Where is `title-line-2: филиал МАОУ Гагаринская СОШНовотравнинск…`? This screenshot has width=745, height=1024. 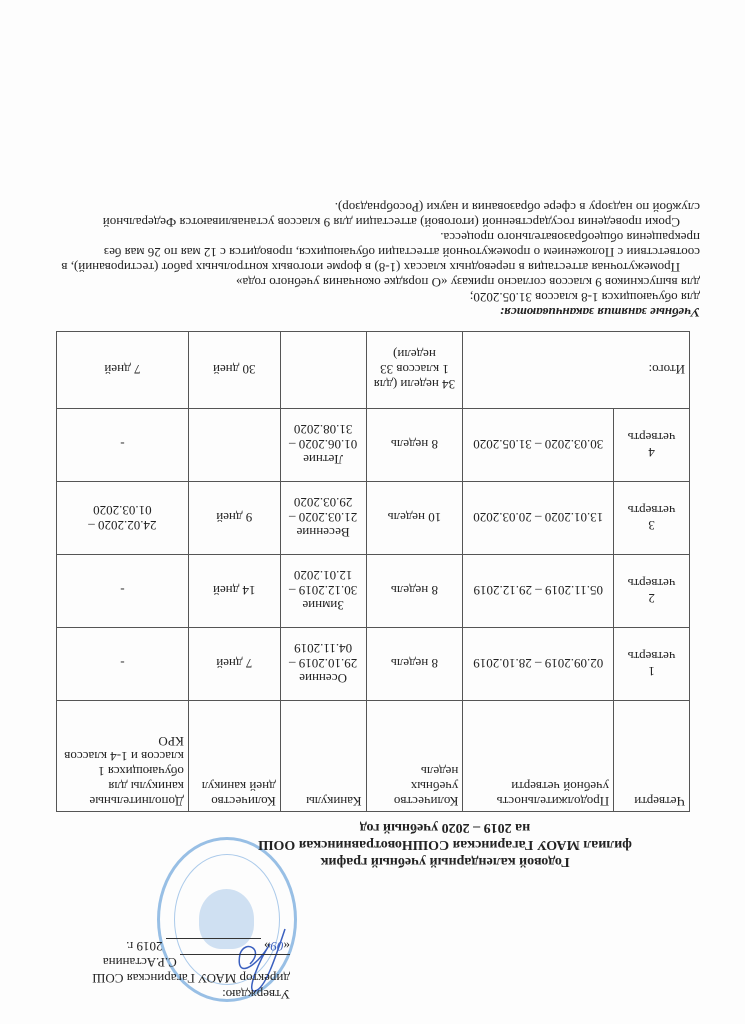 title-line-2: филиал МАОУ Гагаринская СОШНовотравнинск… is located at coordinates (445, 844).